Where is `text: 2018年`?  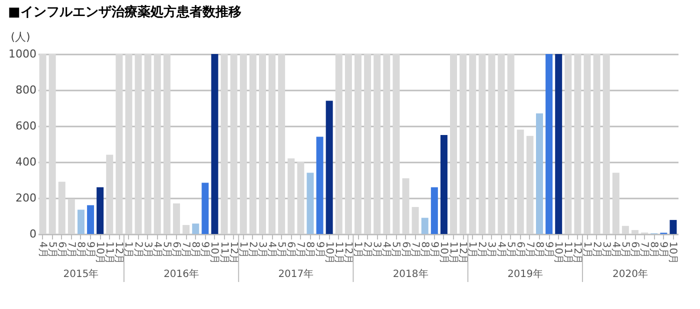 text: 2018年 is located at coordinates (410, 274).